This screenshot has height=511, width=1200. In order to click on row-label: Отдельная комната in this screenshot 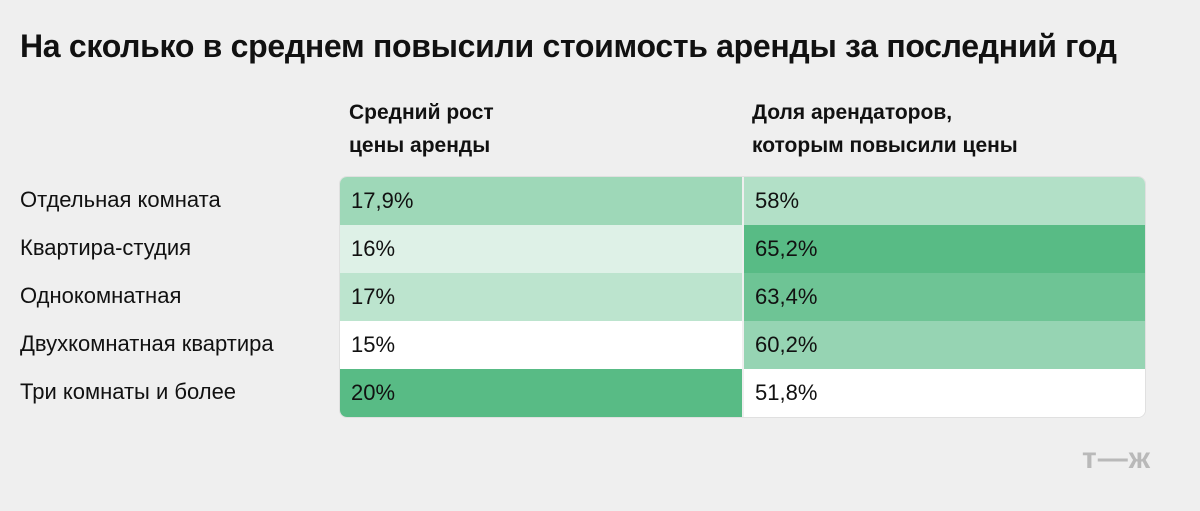, I will do `click(120, 199)`.